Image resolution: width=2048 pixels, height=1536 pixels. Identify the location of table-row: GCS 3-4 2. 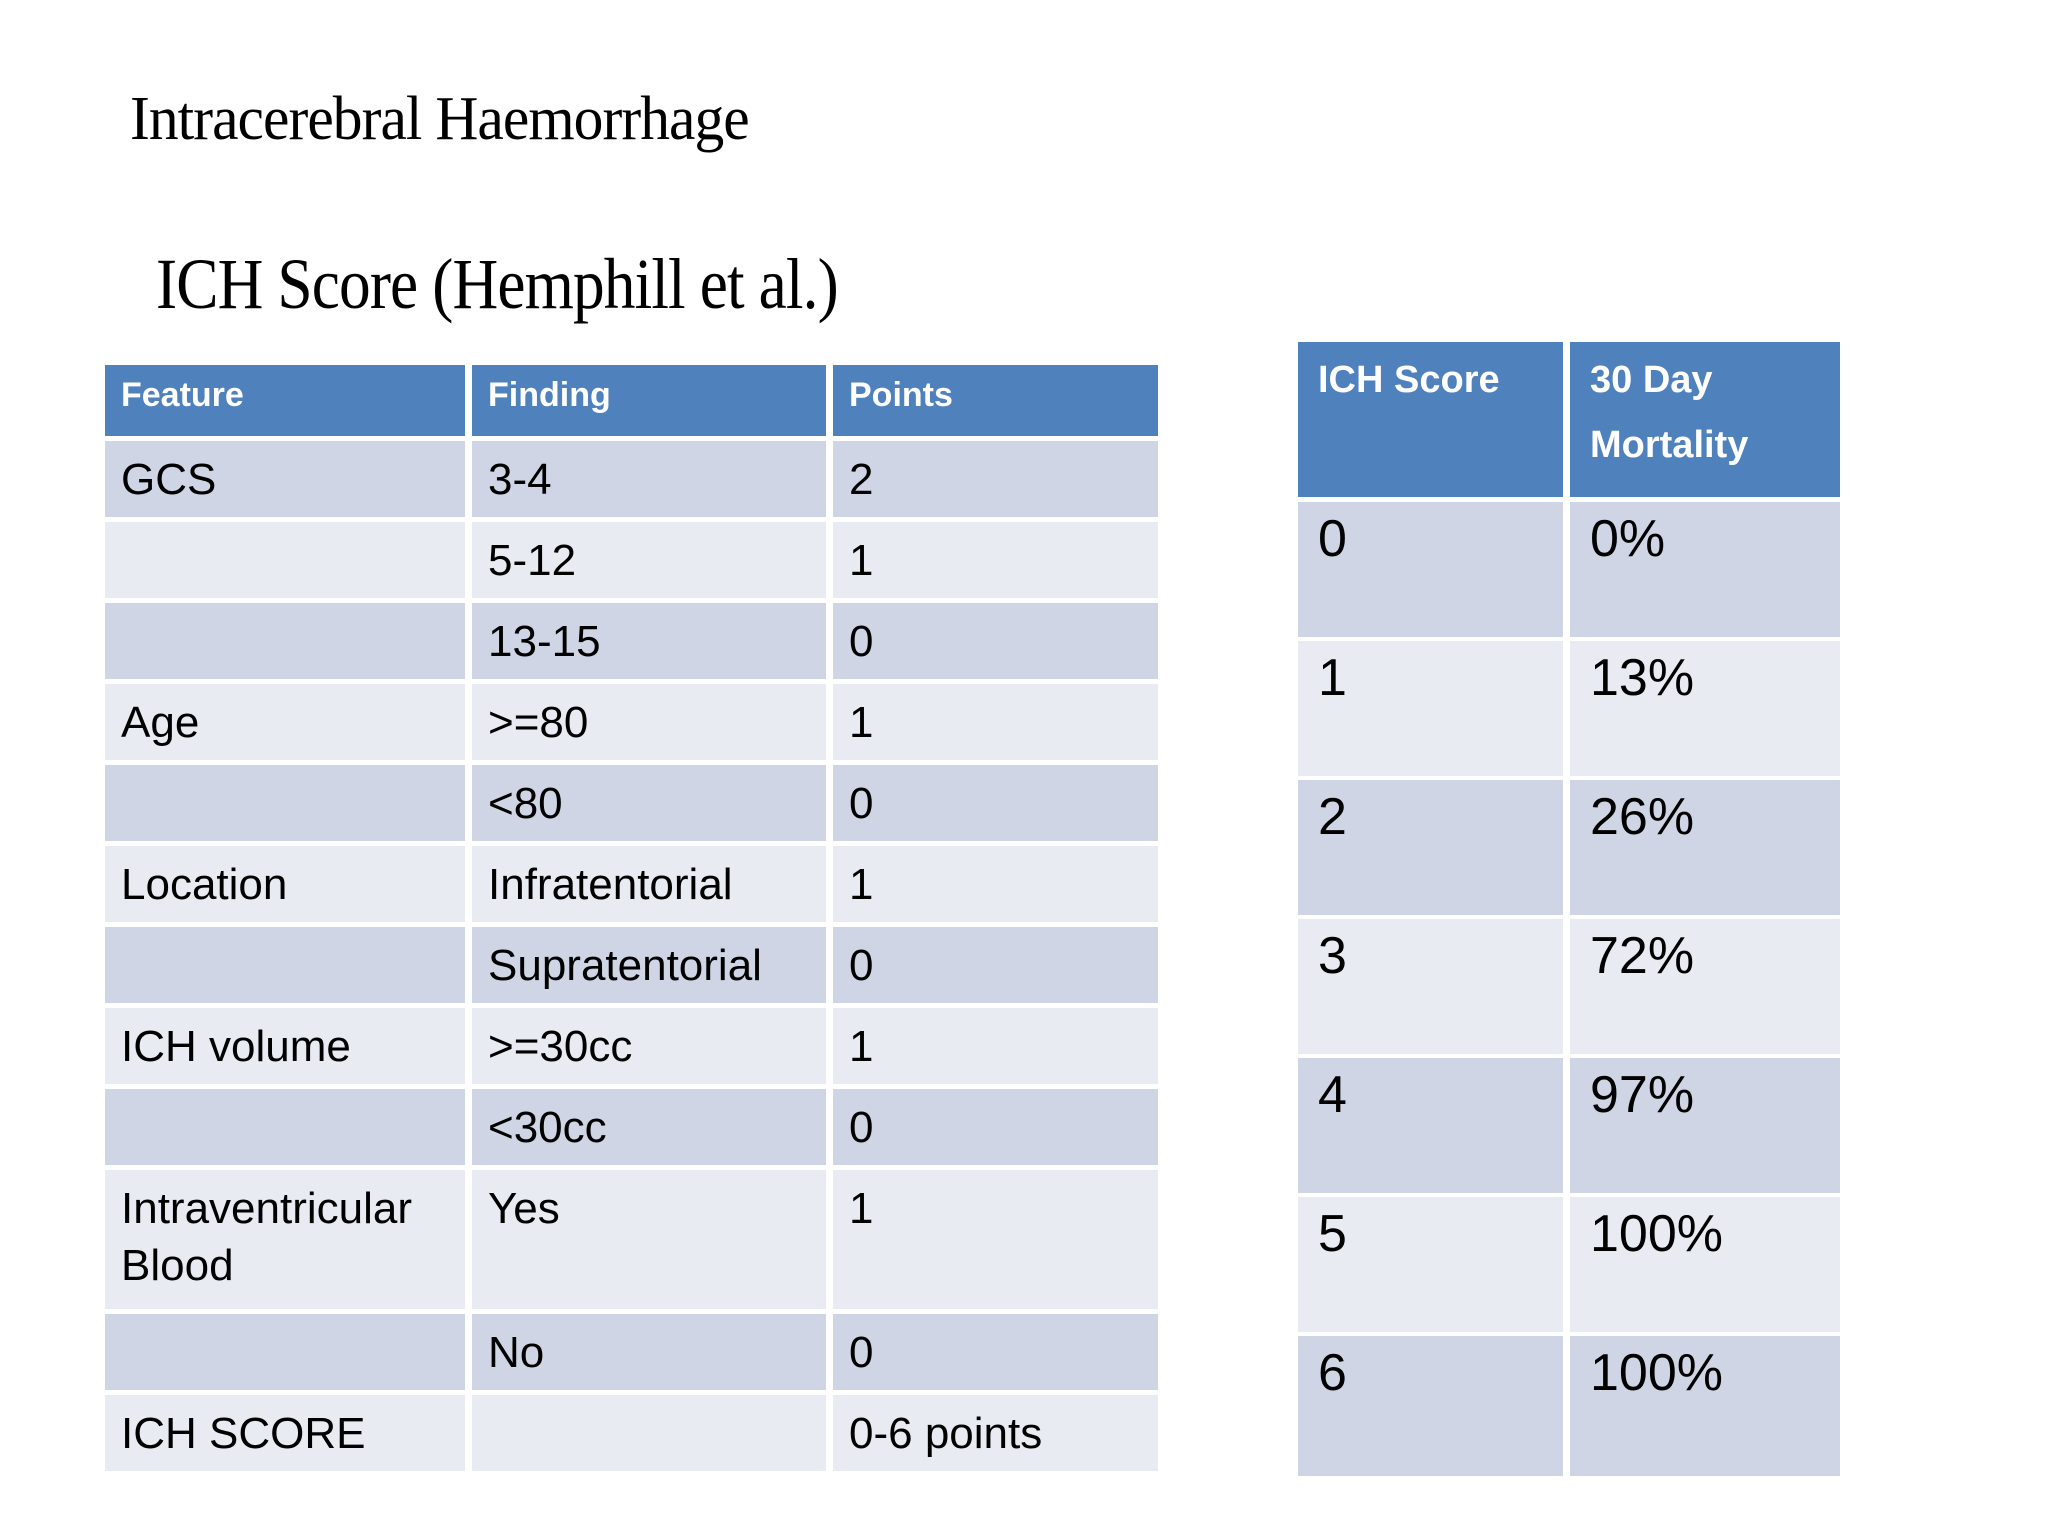
(631, 481).